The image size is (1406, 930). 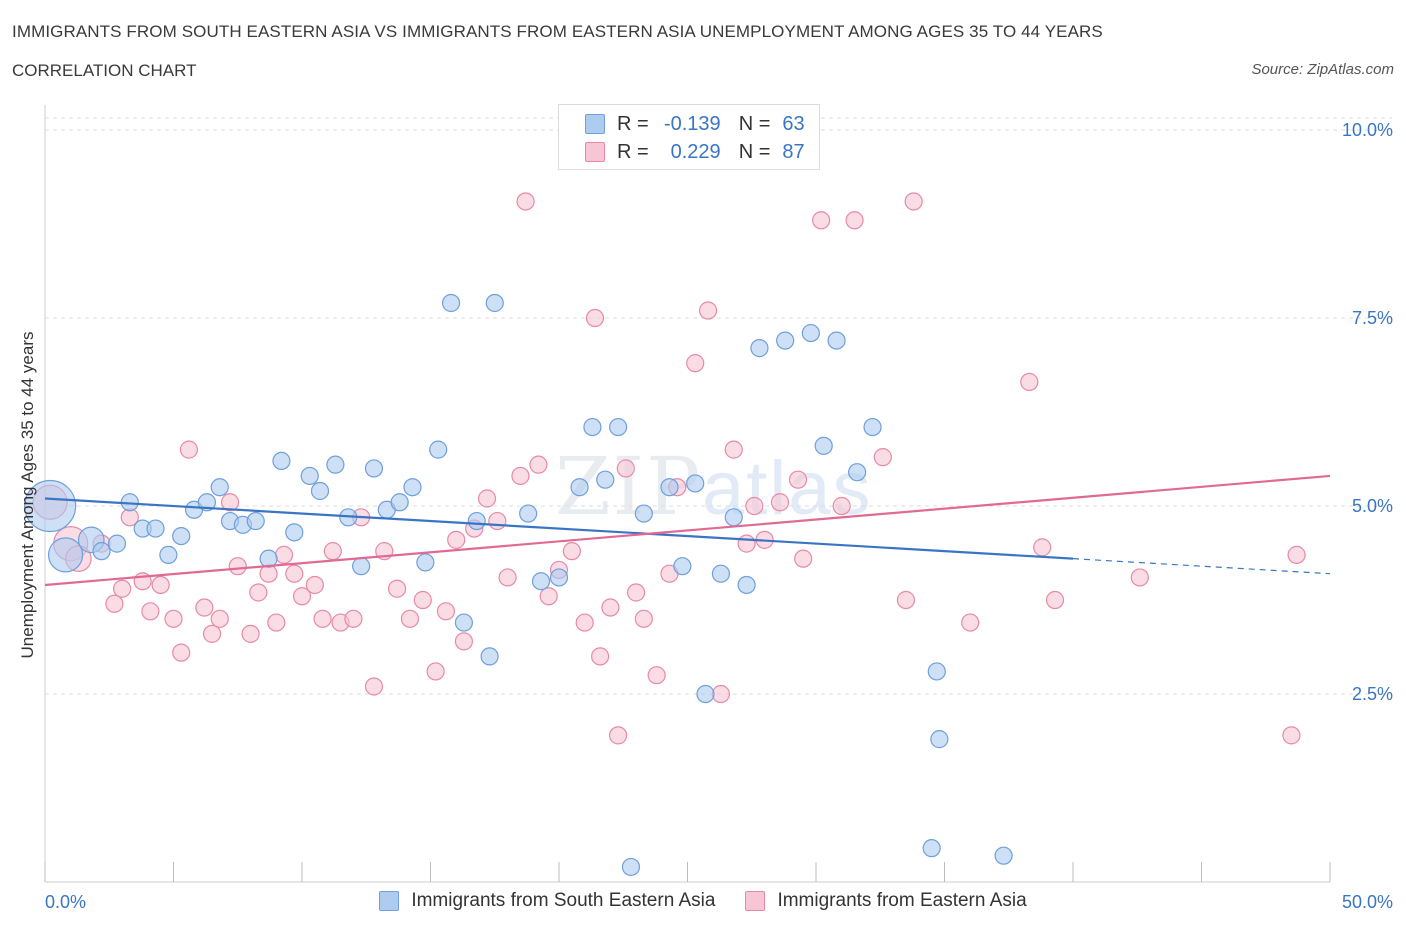 I want to click on legend-item-south-eastern-asia: Immigrants from South Eastern Asia, so click(x=547, y=901).